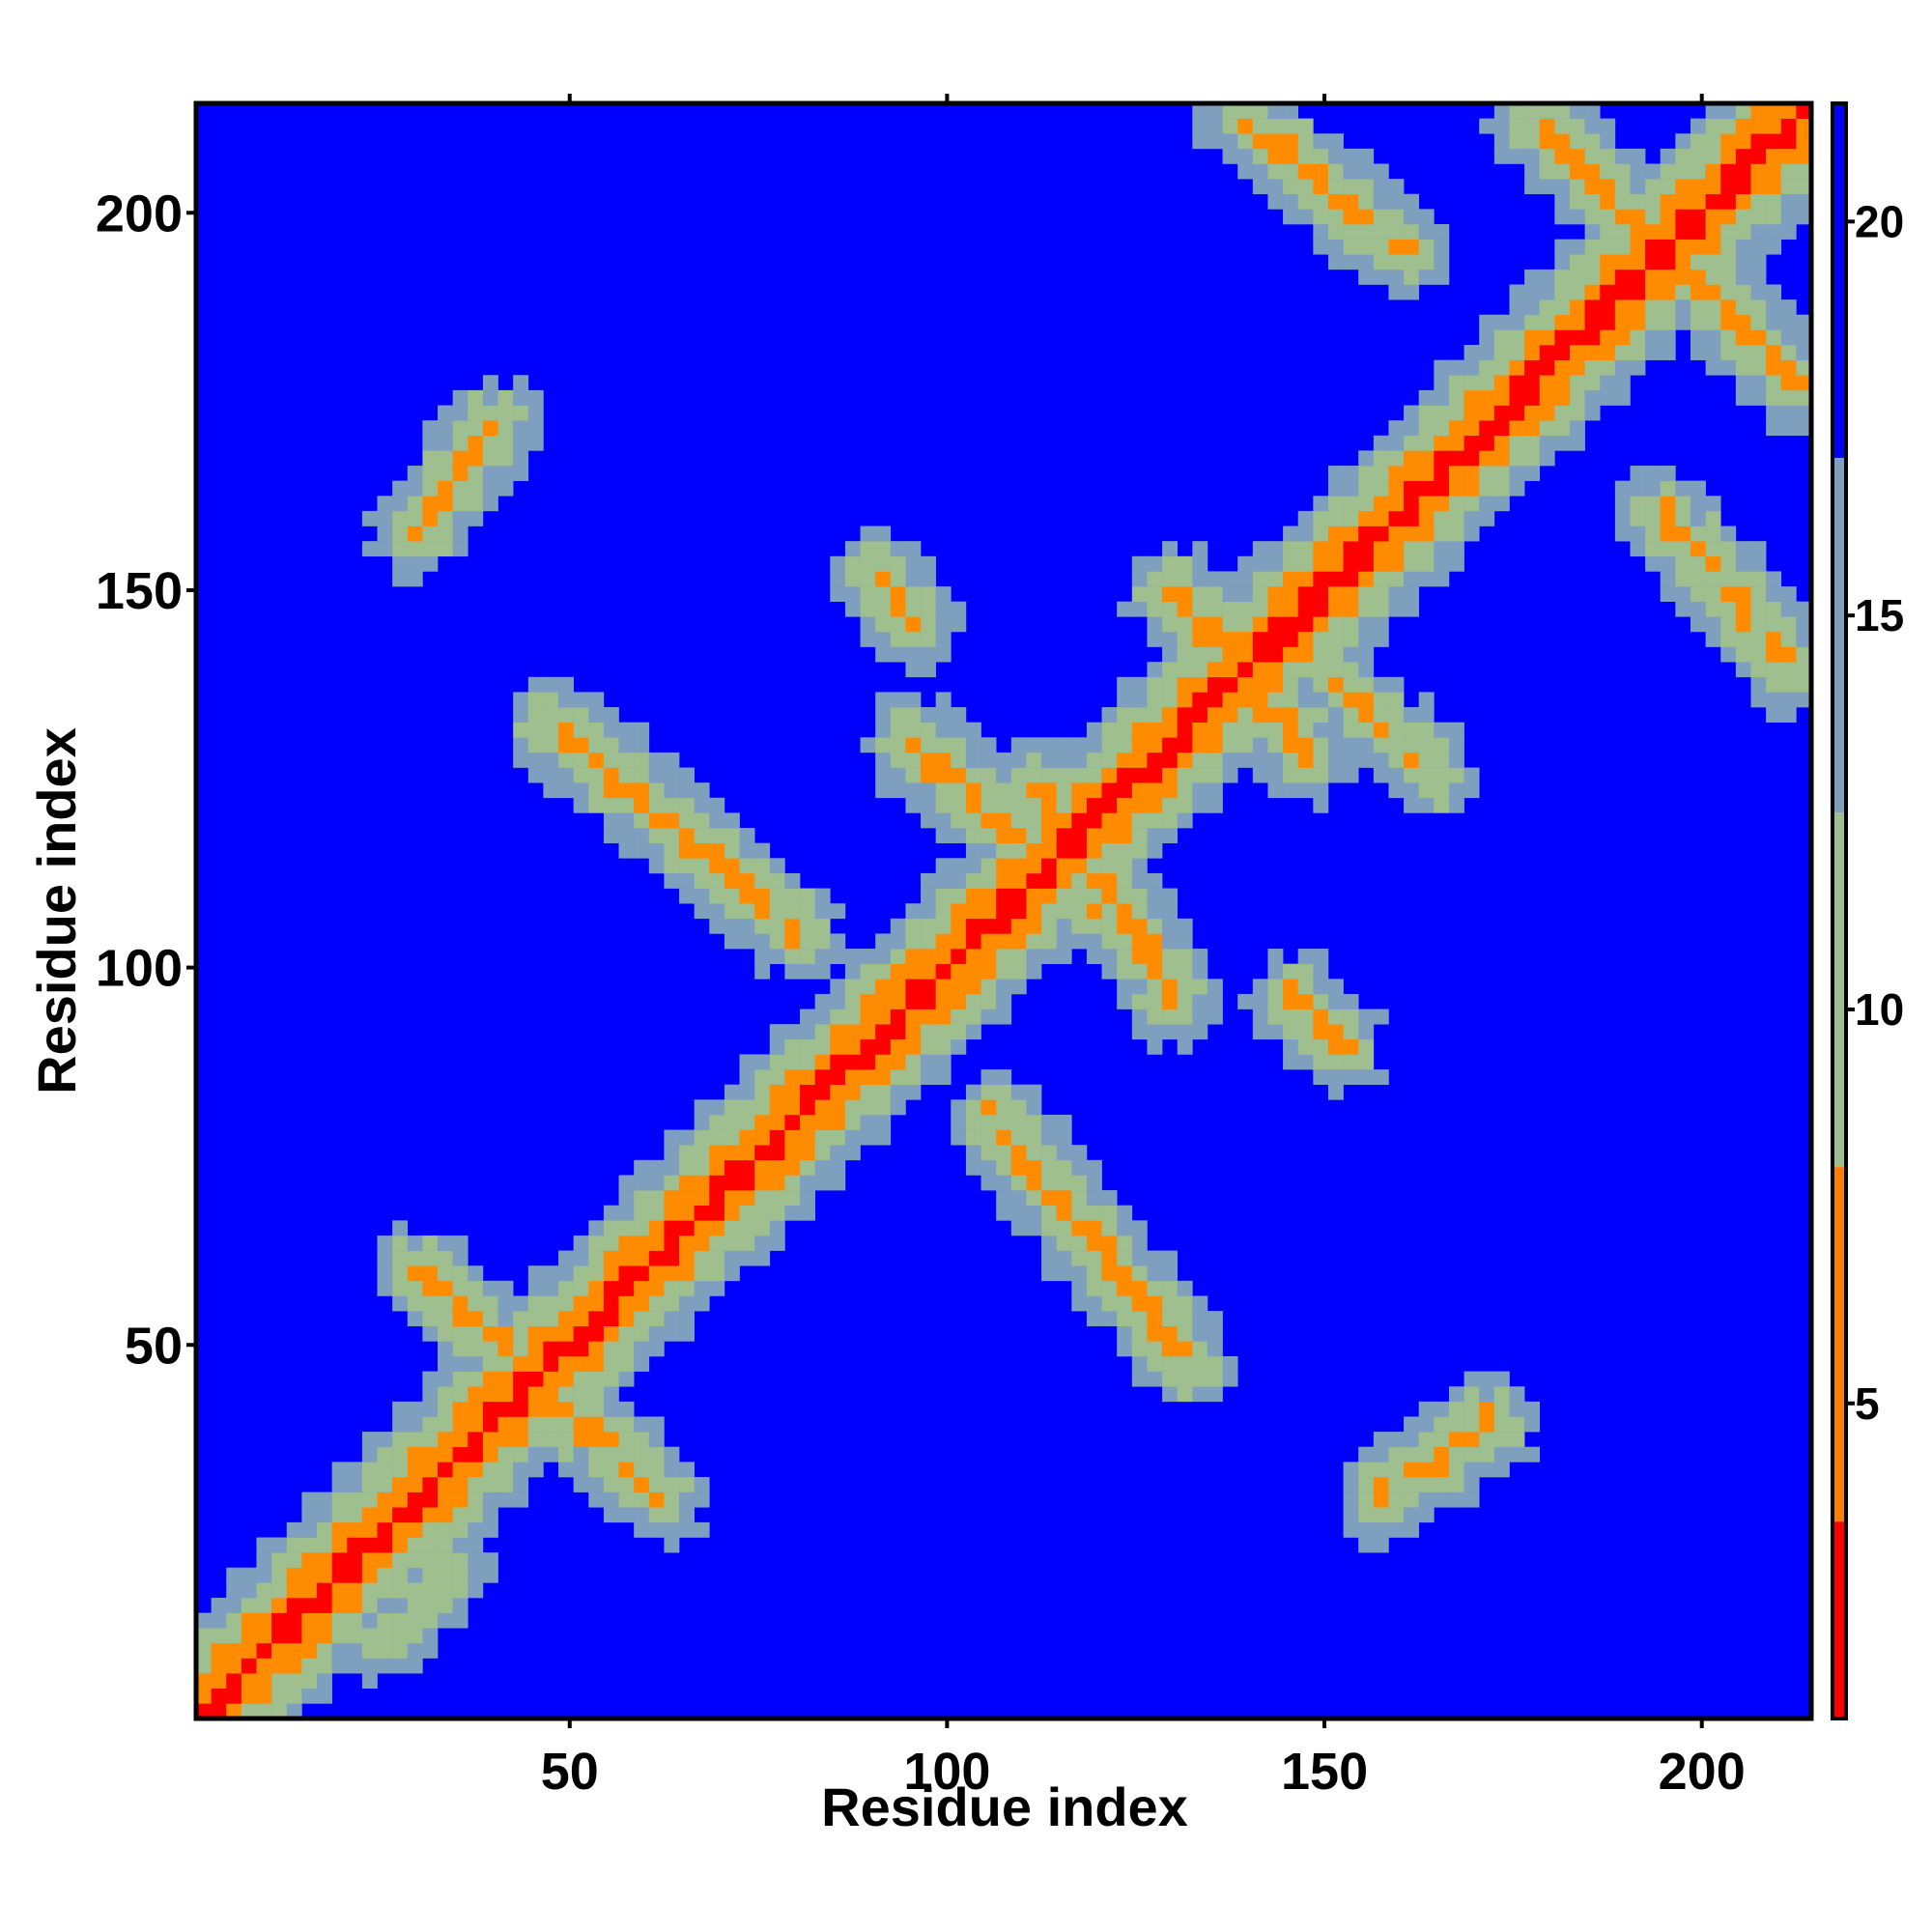 Image resolution: width=1932 pixels, height=1932 pixels. What do you see at coordinates (1879, 1009) in the screenshot?
I see `colorbar-tick-label: 10` at bounding box center [1879, 1009].